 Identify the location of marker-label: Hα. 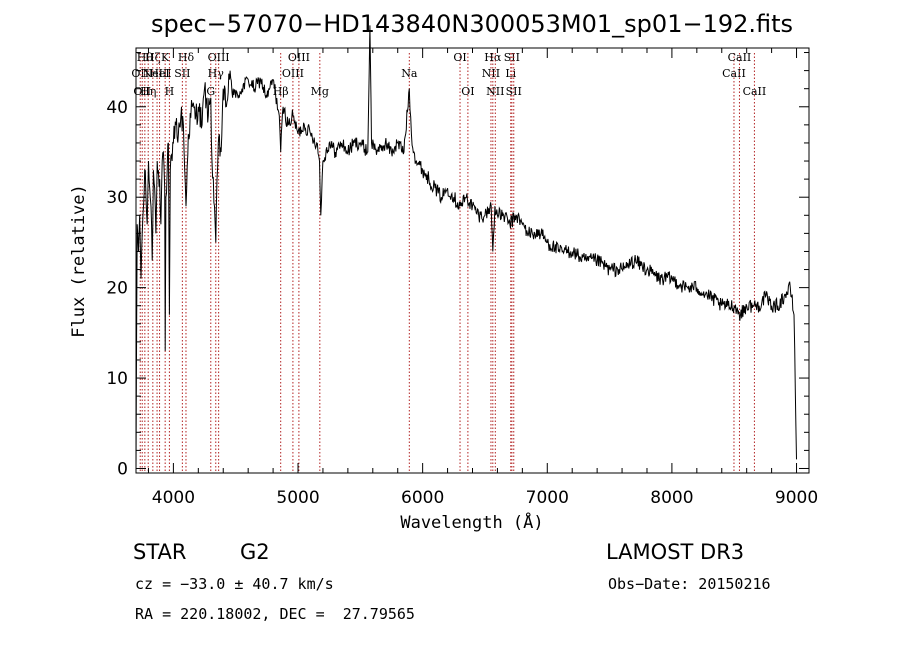
(493, 57).